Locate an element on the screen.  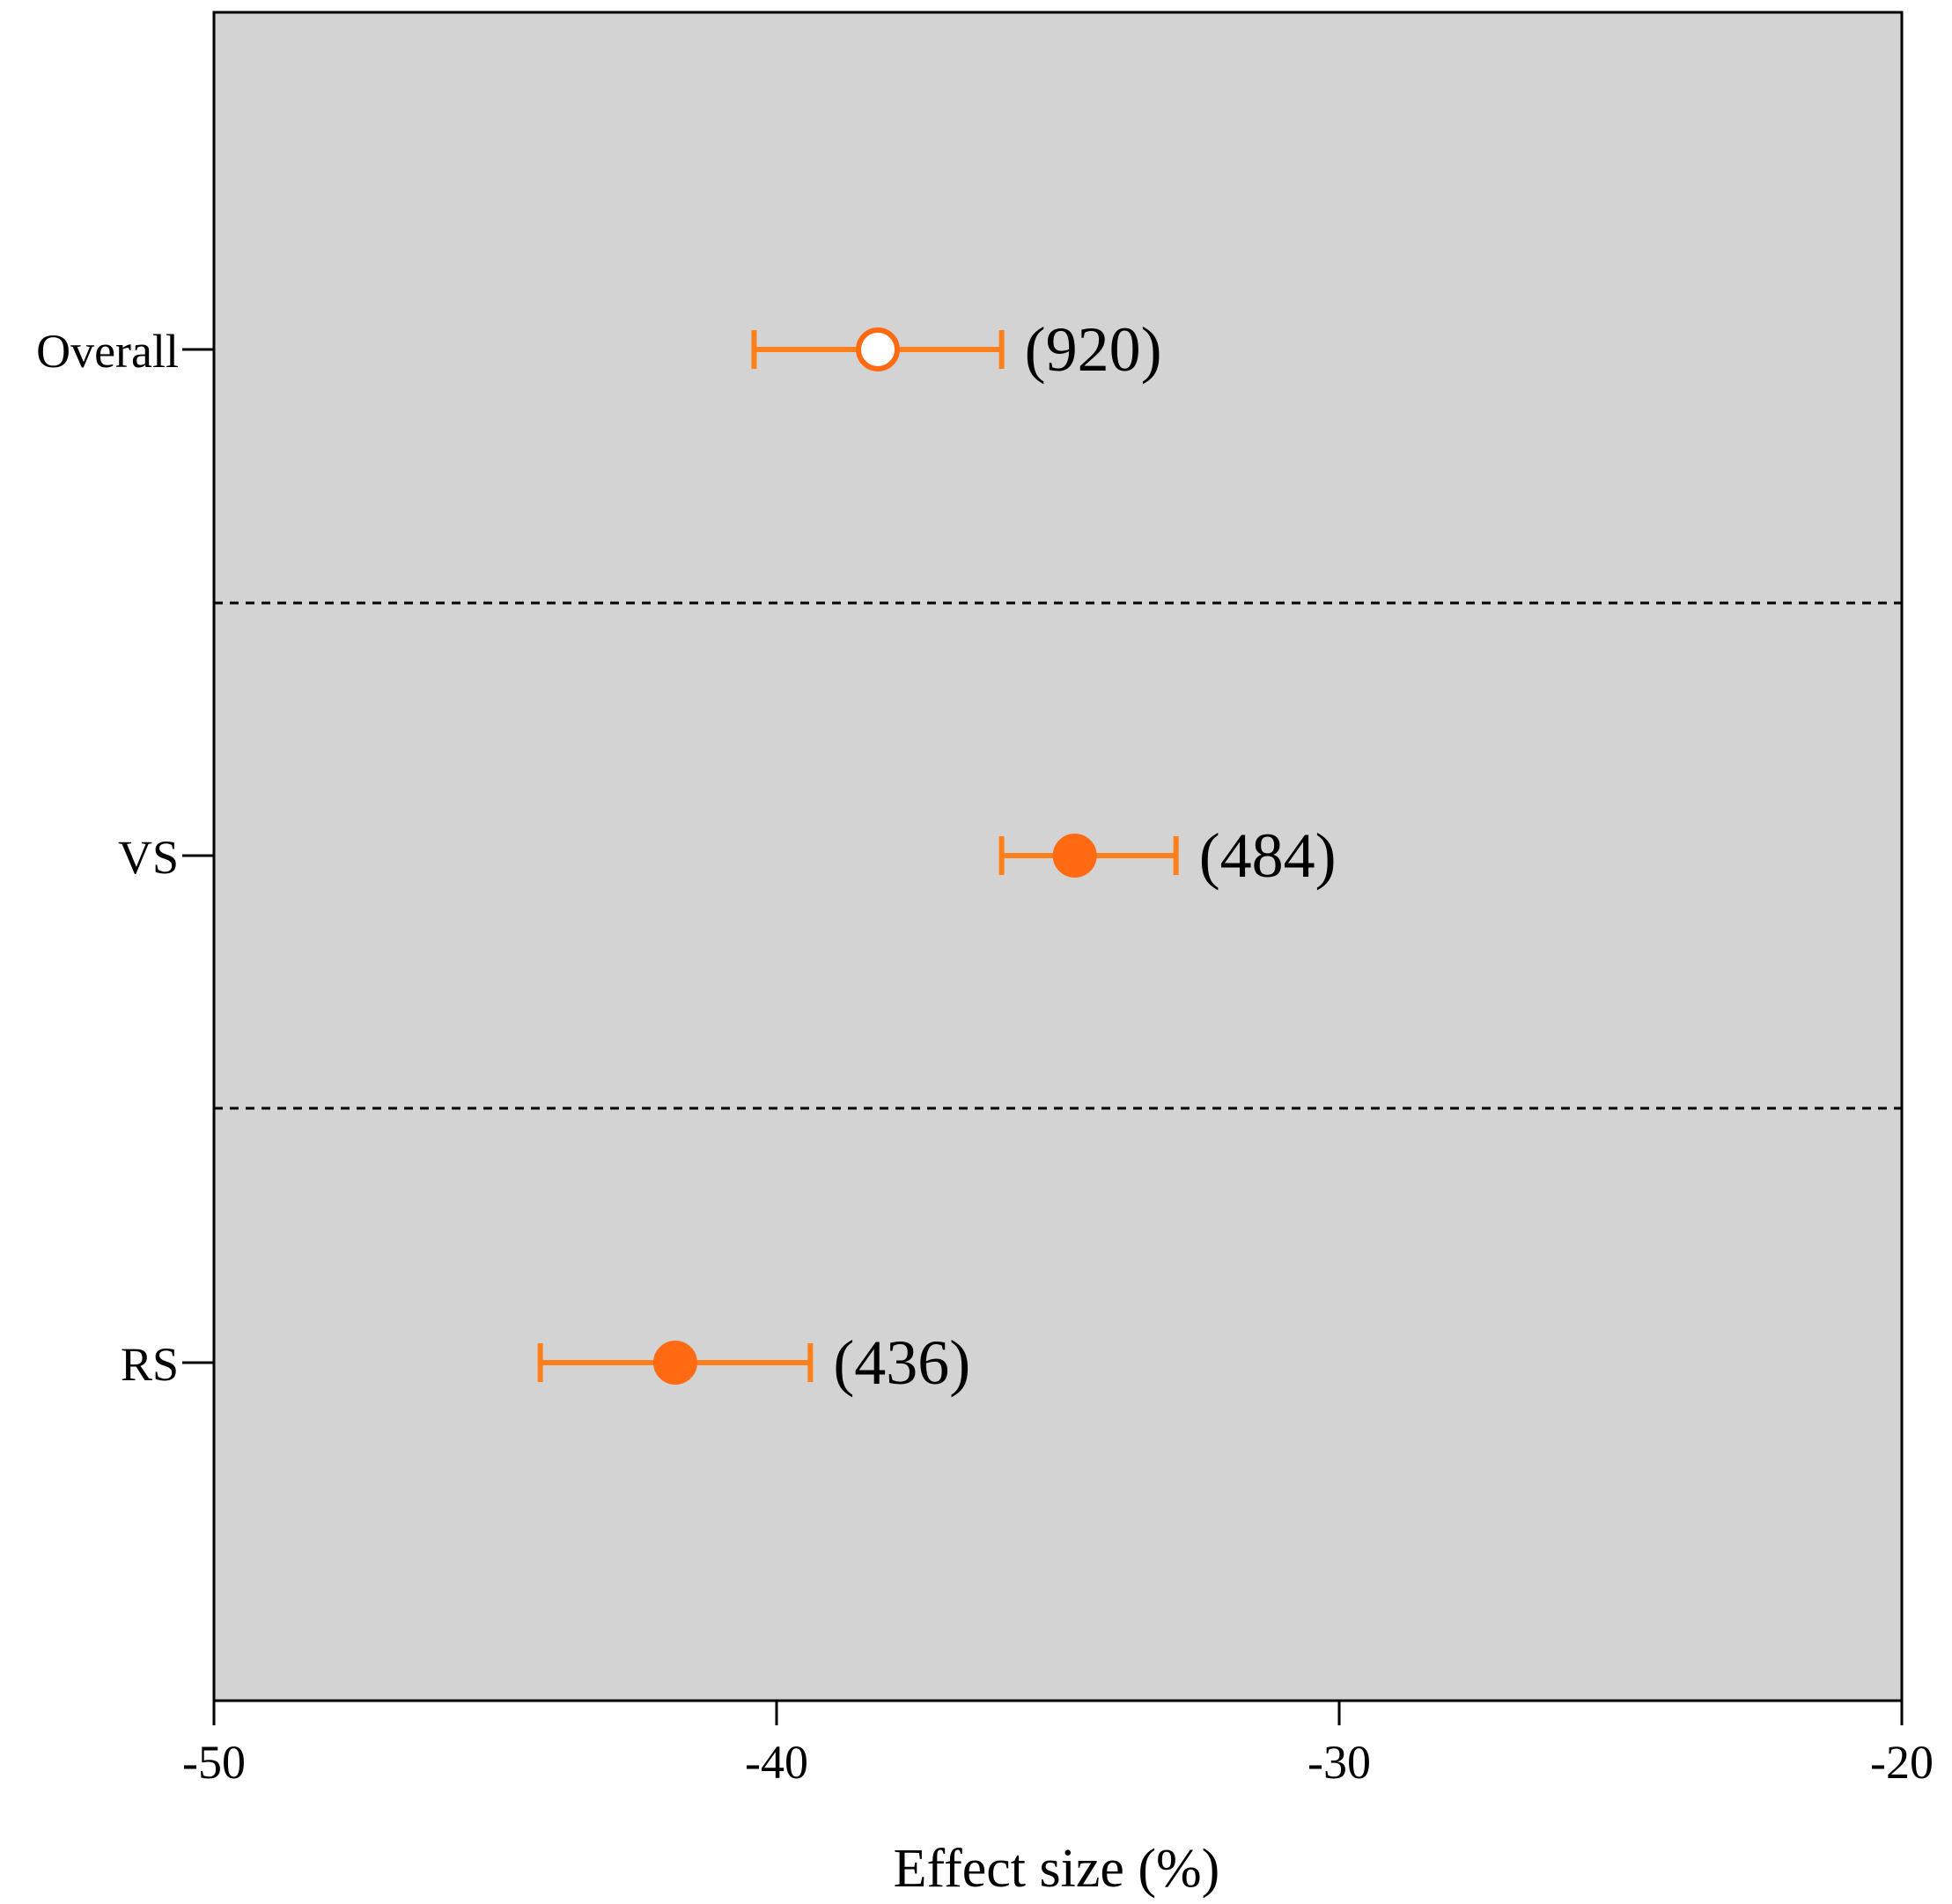
point-group-vs: (484) is located at coordinates (1167, 855).